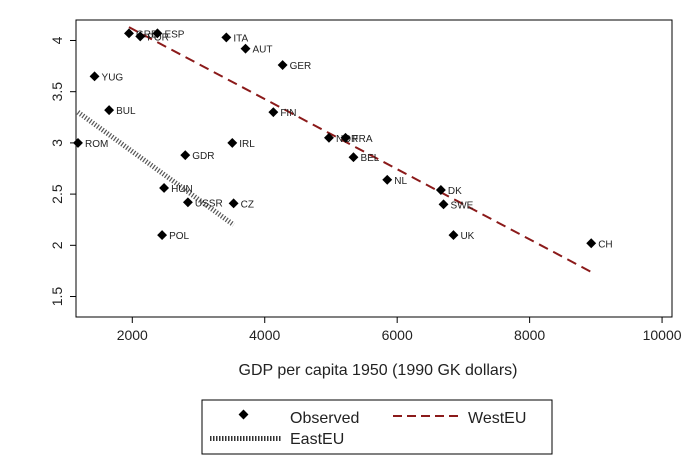  I want to click on point-label: FRA, so click(363, 139).